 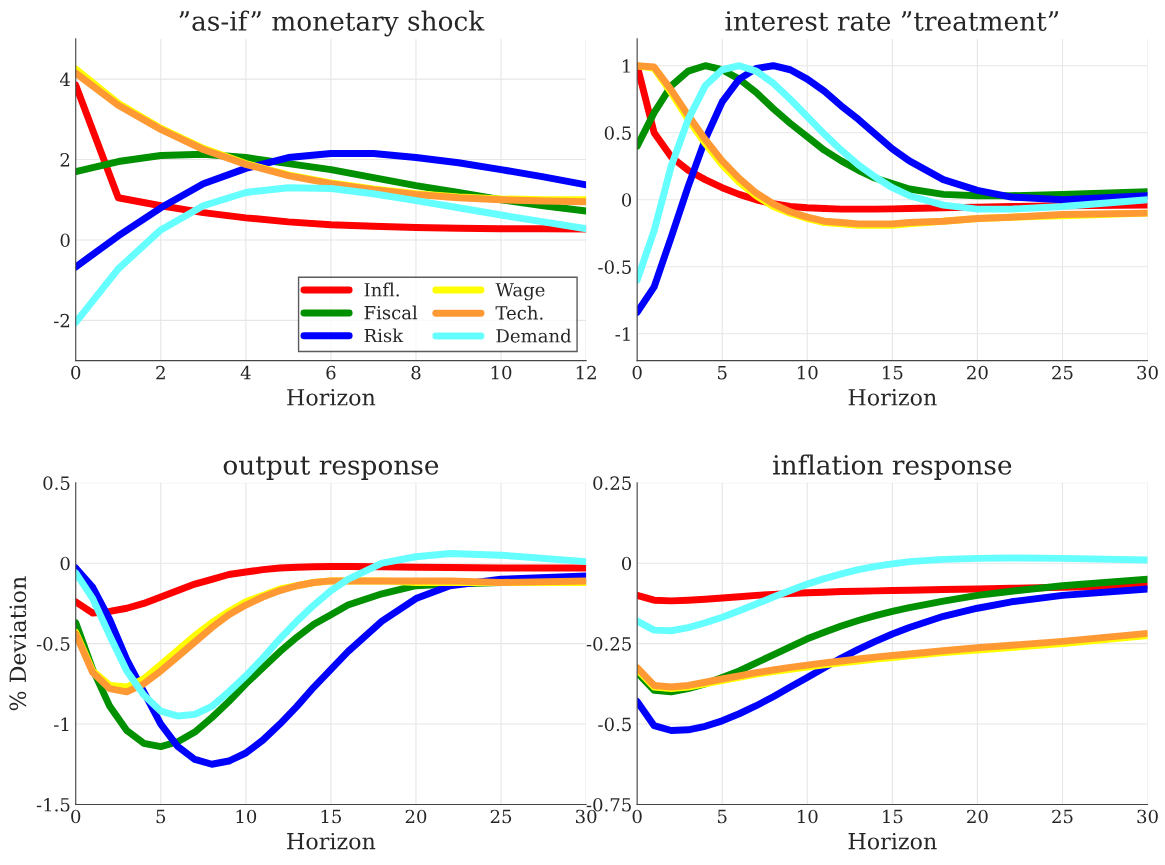 I want to click on legend-label: Fiscal, so click(x=391, y=312).